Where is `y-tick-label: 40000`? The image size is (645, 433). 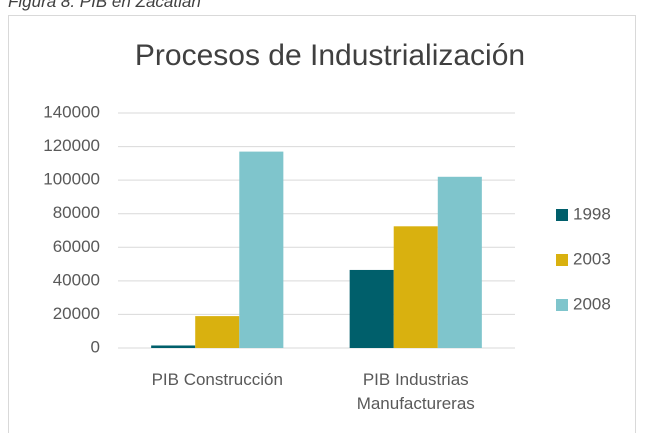 y-tick-label: 40000 is located at coordinates (76, 279).